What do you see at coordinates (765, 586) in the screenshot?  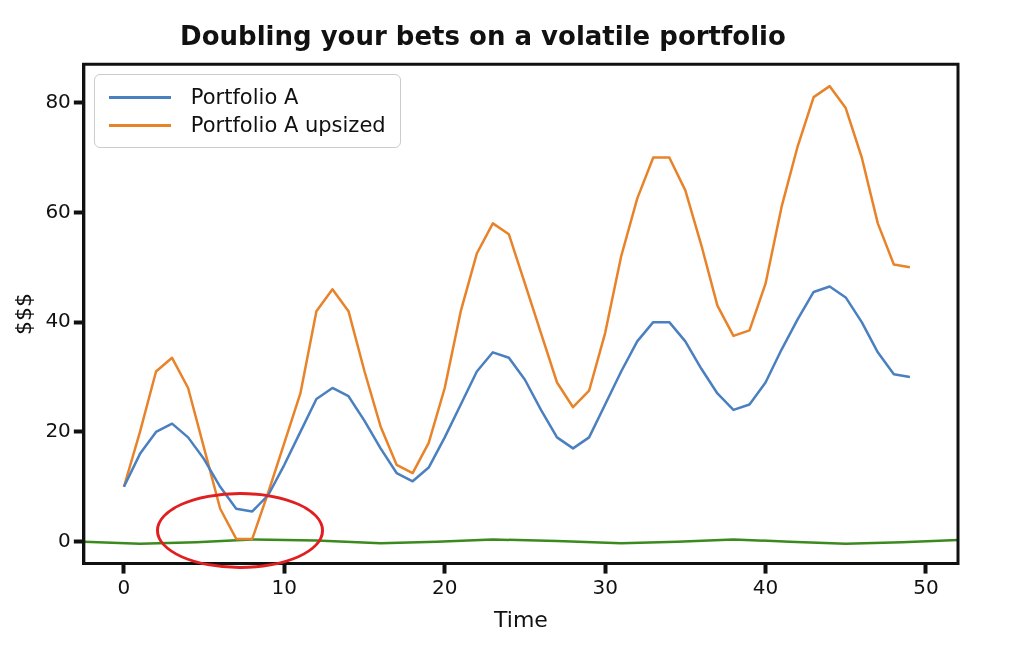 I see `x-tick-label: 40` at bounding box center [765, 586].